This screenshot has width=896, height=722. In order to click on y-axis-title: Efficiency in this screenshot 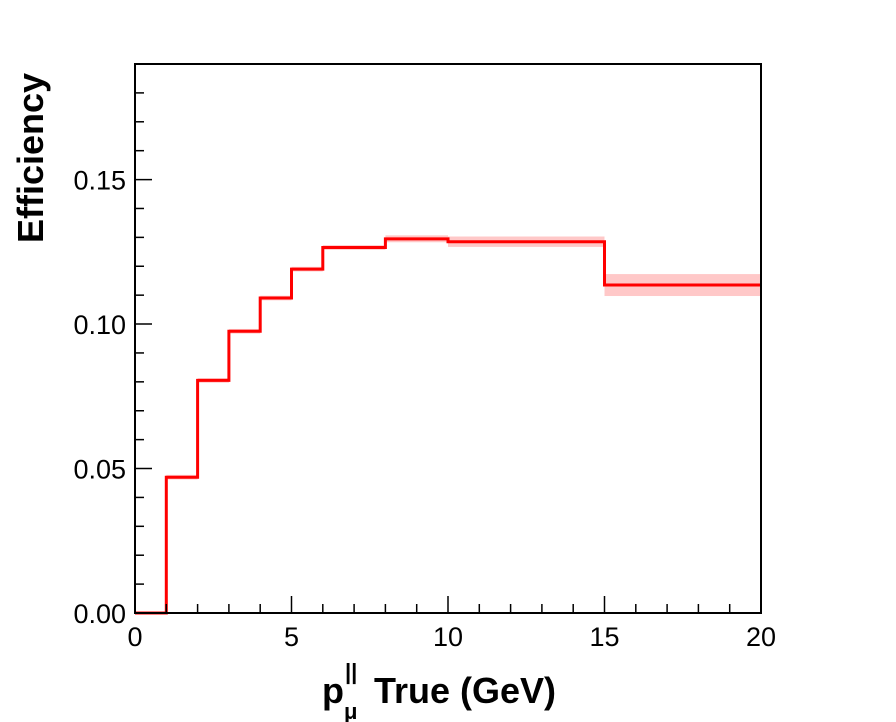, I will do `click(30, 158)`.